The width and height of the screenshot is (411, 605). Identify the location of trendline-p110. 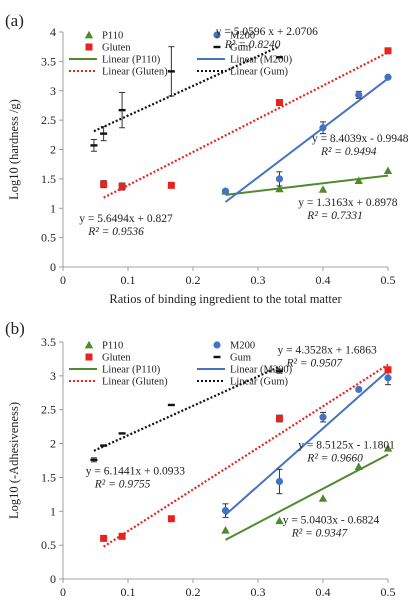
(307, 185).